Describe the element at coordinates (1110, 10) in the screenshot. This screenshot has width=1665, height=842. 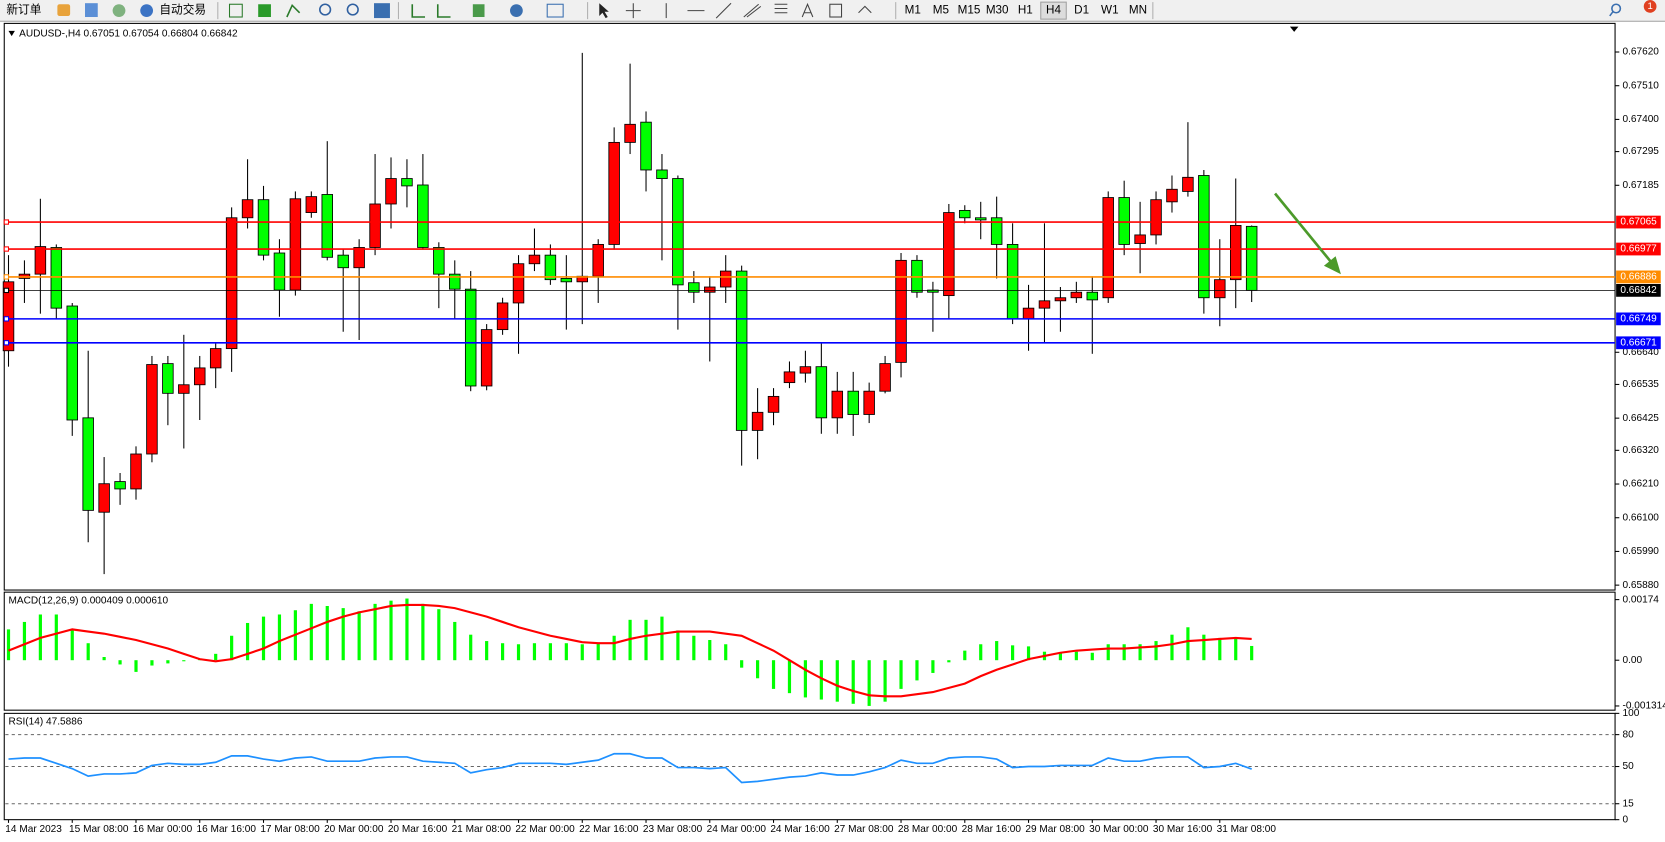
I see `timeframe-button: W1` at that location.